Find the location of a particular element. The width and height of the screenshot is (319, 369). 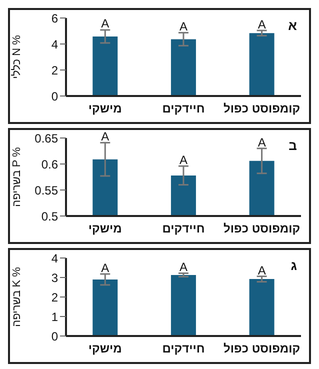

y-tick-label: 6 is located at coordinates (54, 18).